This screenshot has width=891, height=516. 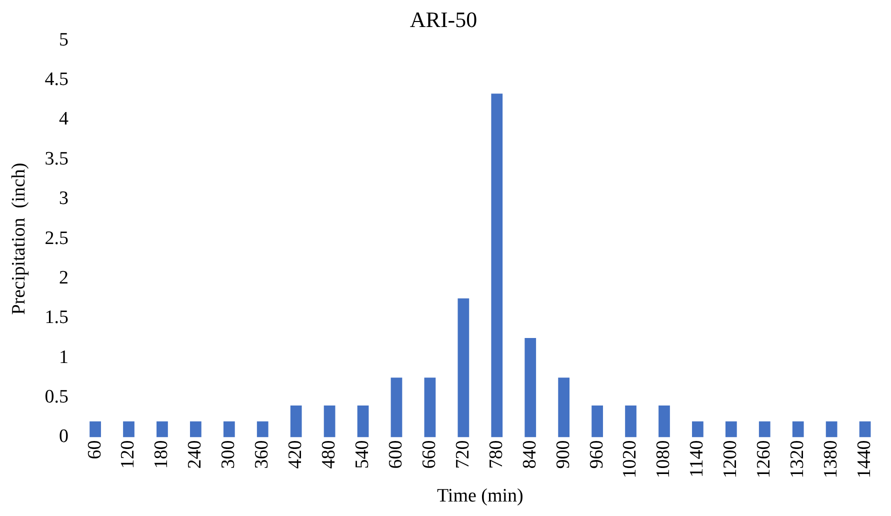 What do you see at coordinates (56, 159) in the screenshot?
I see `y-tick-label: 3.5` at bounding box center [56, 159].